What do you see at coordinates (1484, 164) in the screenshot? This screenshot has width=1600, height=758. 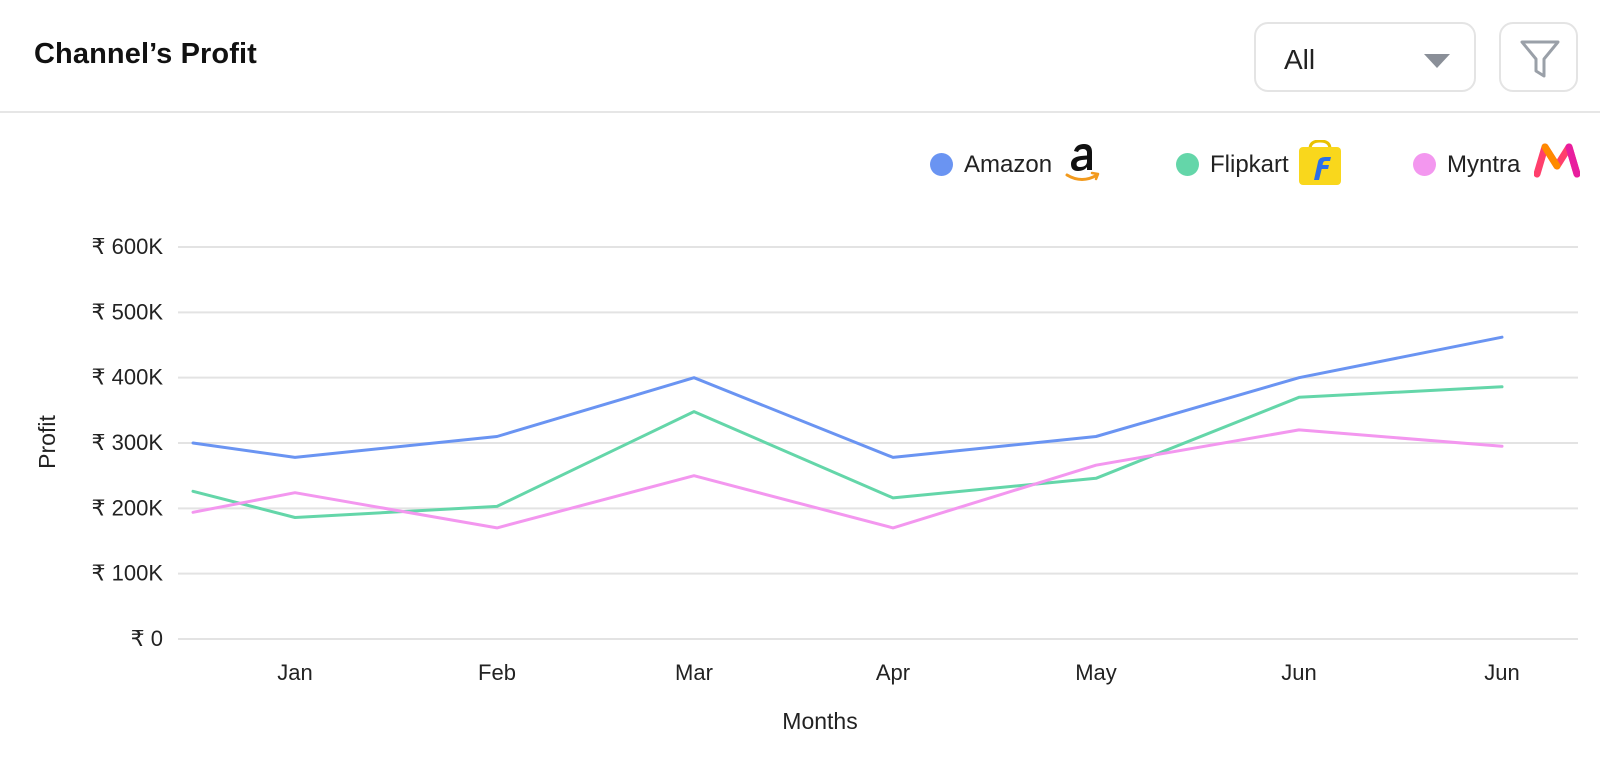 I see `legend-label: Myntra` at bounding box center [1484, 164].